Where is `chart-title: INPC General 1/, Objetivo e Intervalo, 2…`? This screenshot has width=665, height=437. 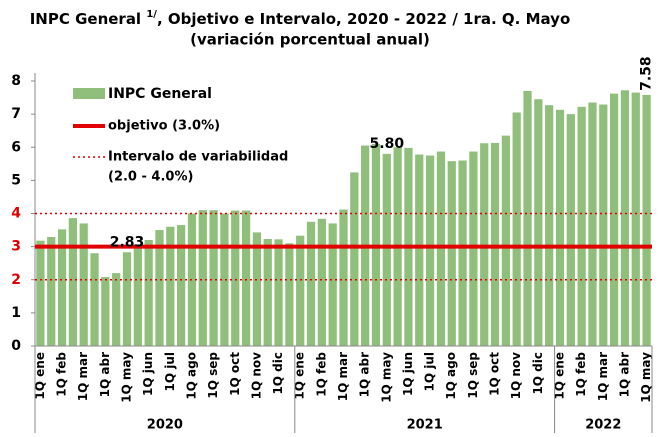 chart-title: INPC General 1/, Objetivo e Intervalo, 2… is located at coordinates (300, 18).